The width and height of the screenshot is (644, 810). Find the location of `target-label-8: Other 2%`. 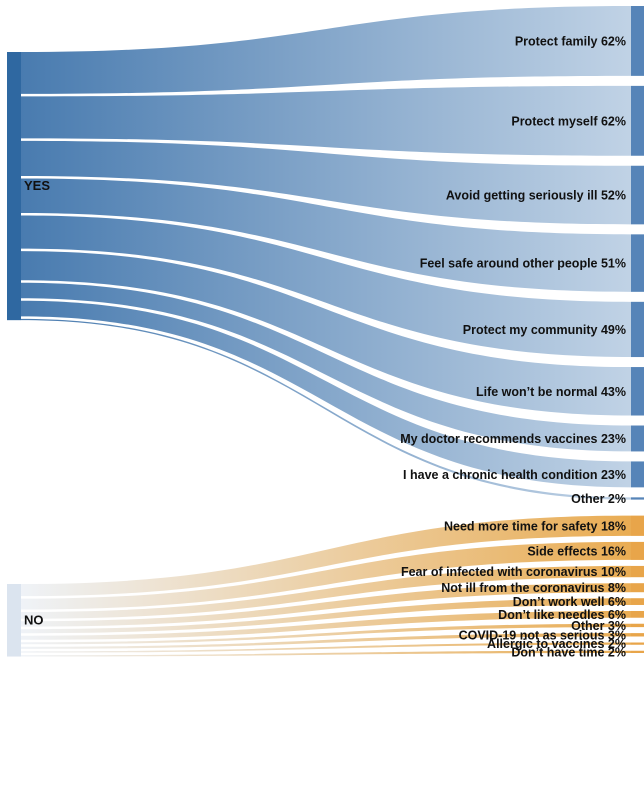

target-label-8: Other 2% is located at coordinates (598, 499).